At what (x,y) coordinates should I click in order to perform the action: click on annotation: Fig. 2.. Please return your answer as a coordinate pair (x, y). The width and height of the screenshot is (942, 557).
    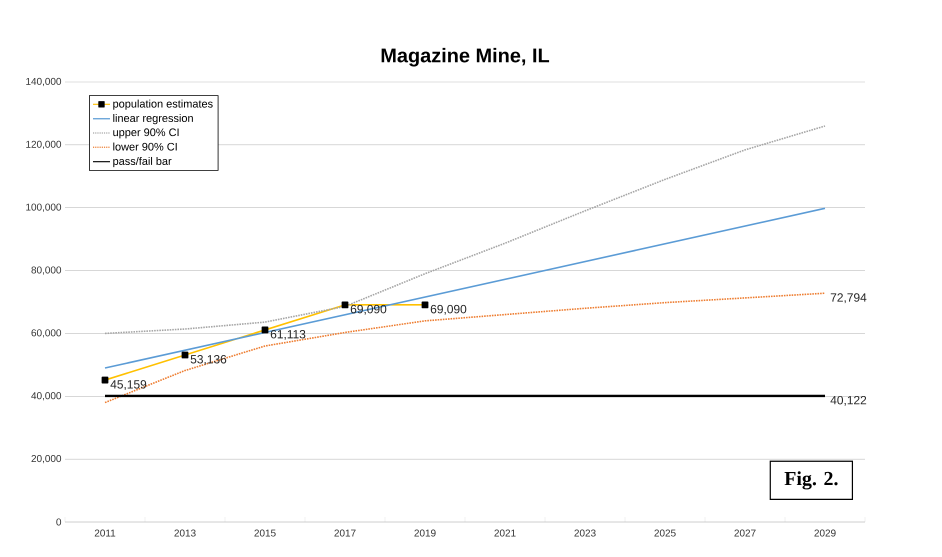
    Looking at the image, I should click on (811, 480).